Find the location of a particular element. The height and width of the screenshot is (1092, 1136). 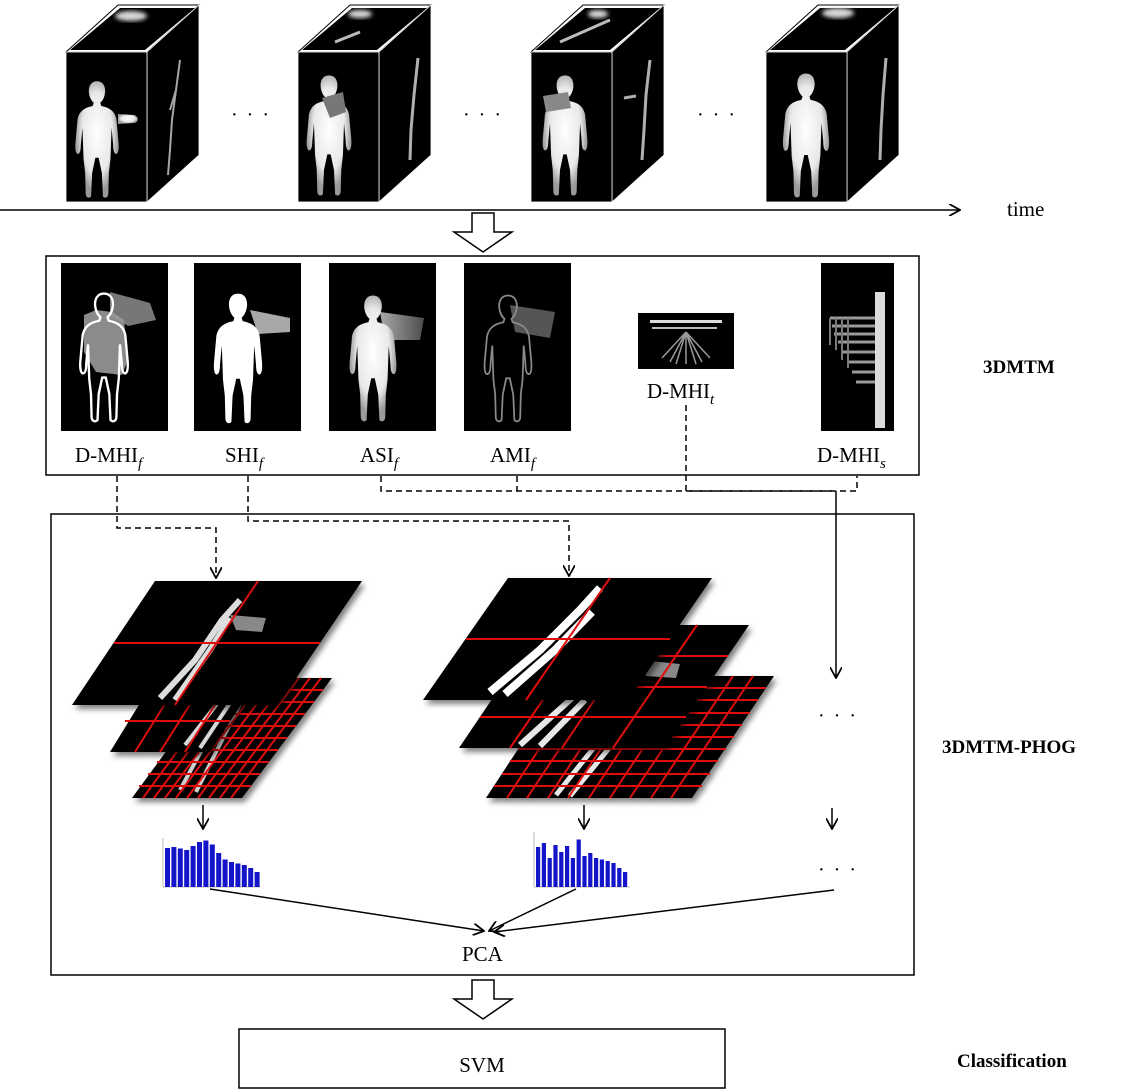

section-label-3dmtm-phog: 3DMTM-PHOG is located at coordinates (1009, 747).